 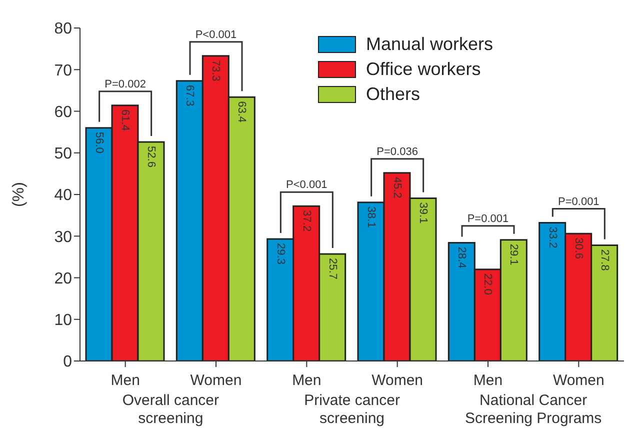 What do you see at coordinates (63, 195) in the screenshot?
I see `y-tick-label: 40` at bounding box center [63, 195].